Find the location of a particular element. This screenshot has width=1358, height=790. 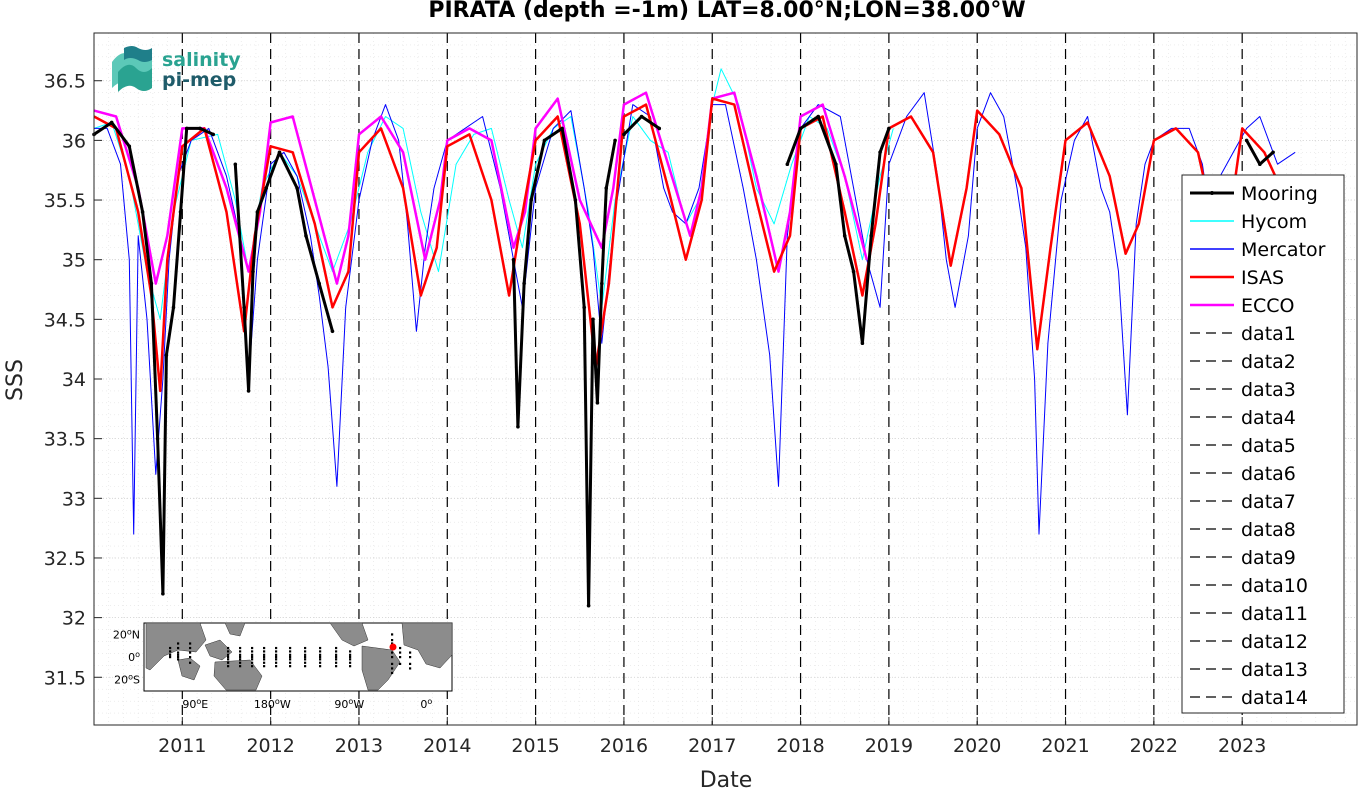

y-tick-label: 34.5 is located at coordinates (65, 320).